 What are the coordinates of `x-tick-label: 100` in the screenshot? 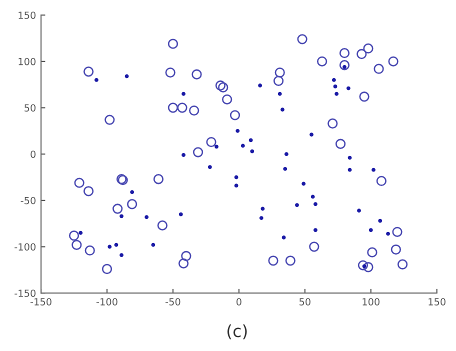 It's located at (371, 302).